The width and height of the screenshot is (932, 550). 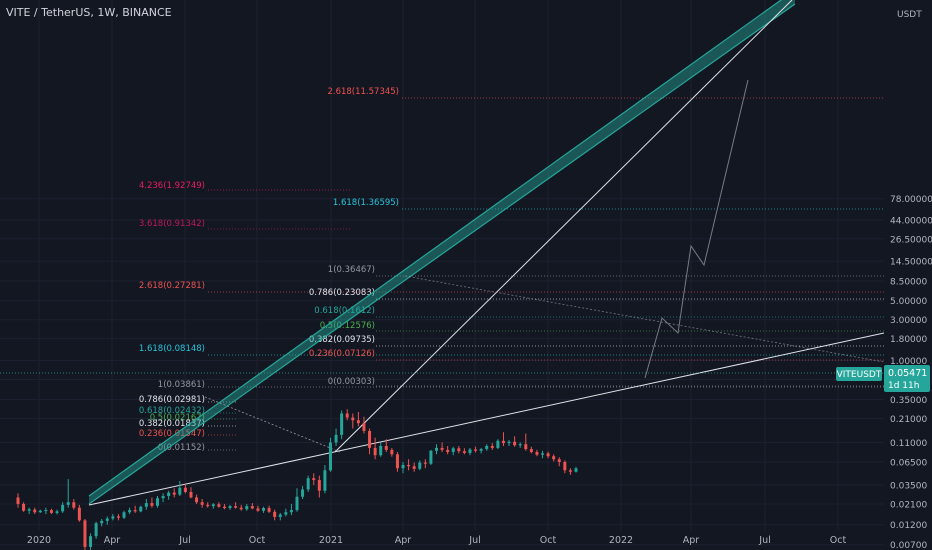 I want to click on fib-level-label: 0.5(0.12576), so click(x=347, y=326).